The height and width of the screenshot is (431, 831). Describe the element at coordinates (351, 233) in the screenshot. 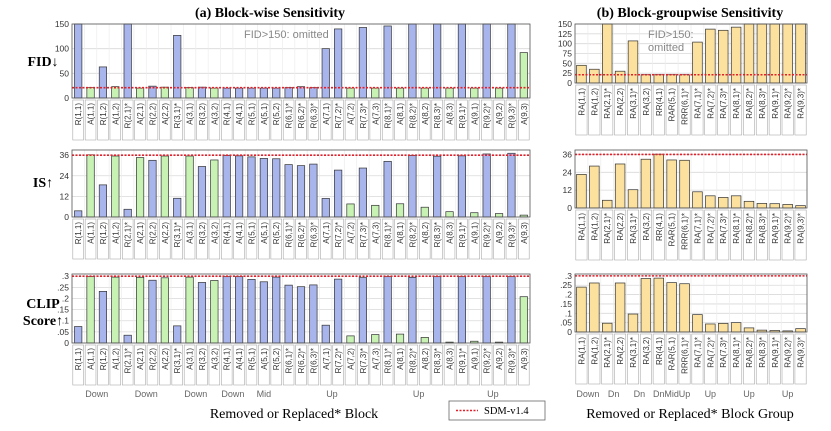

I see `x-tick-label: A(7,2)` at that location.